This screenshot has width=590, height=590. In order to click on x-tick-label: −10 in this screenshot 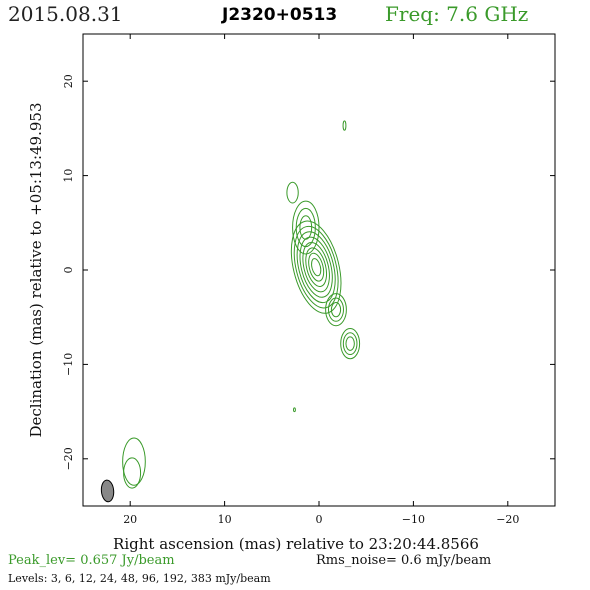, I will do `click(413, 519)`.